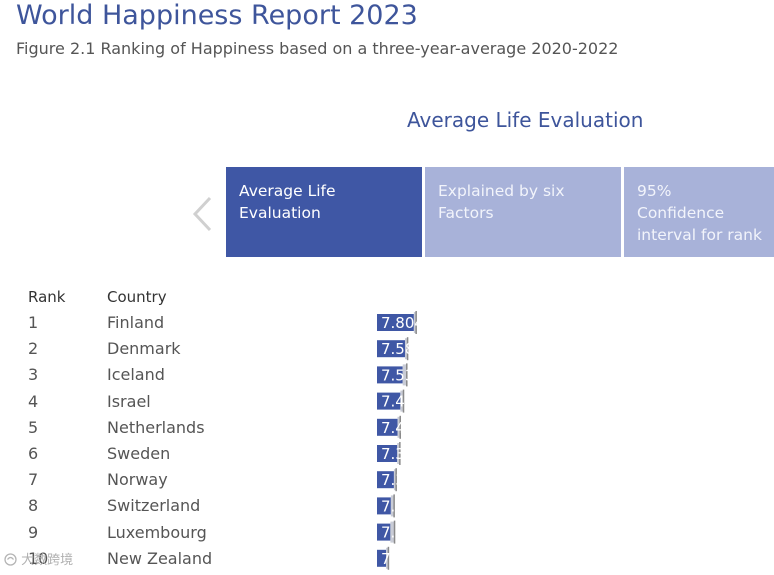 This screenshot has height=575, width=774. I want to click on value-label: 7.403, so click(402, 428).